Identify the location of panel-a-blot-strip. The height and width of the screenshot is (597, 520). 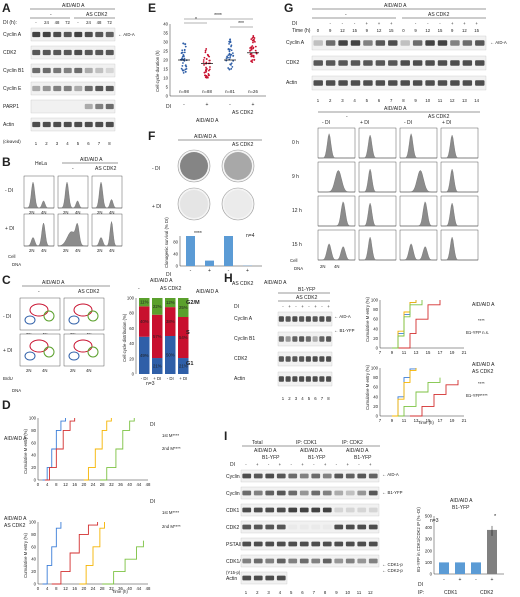
(73, 106).